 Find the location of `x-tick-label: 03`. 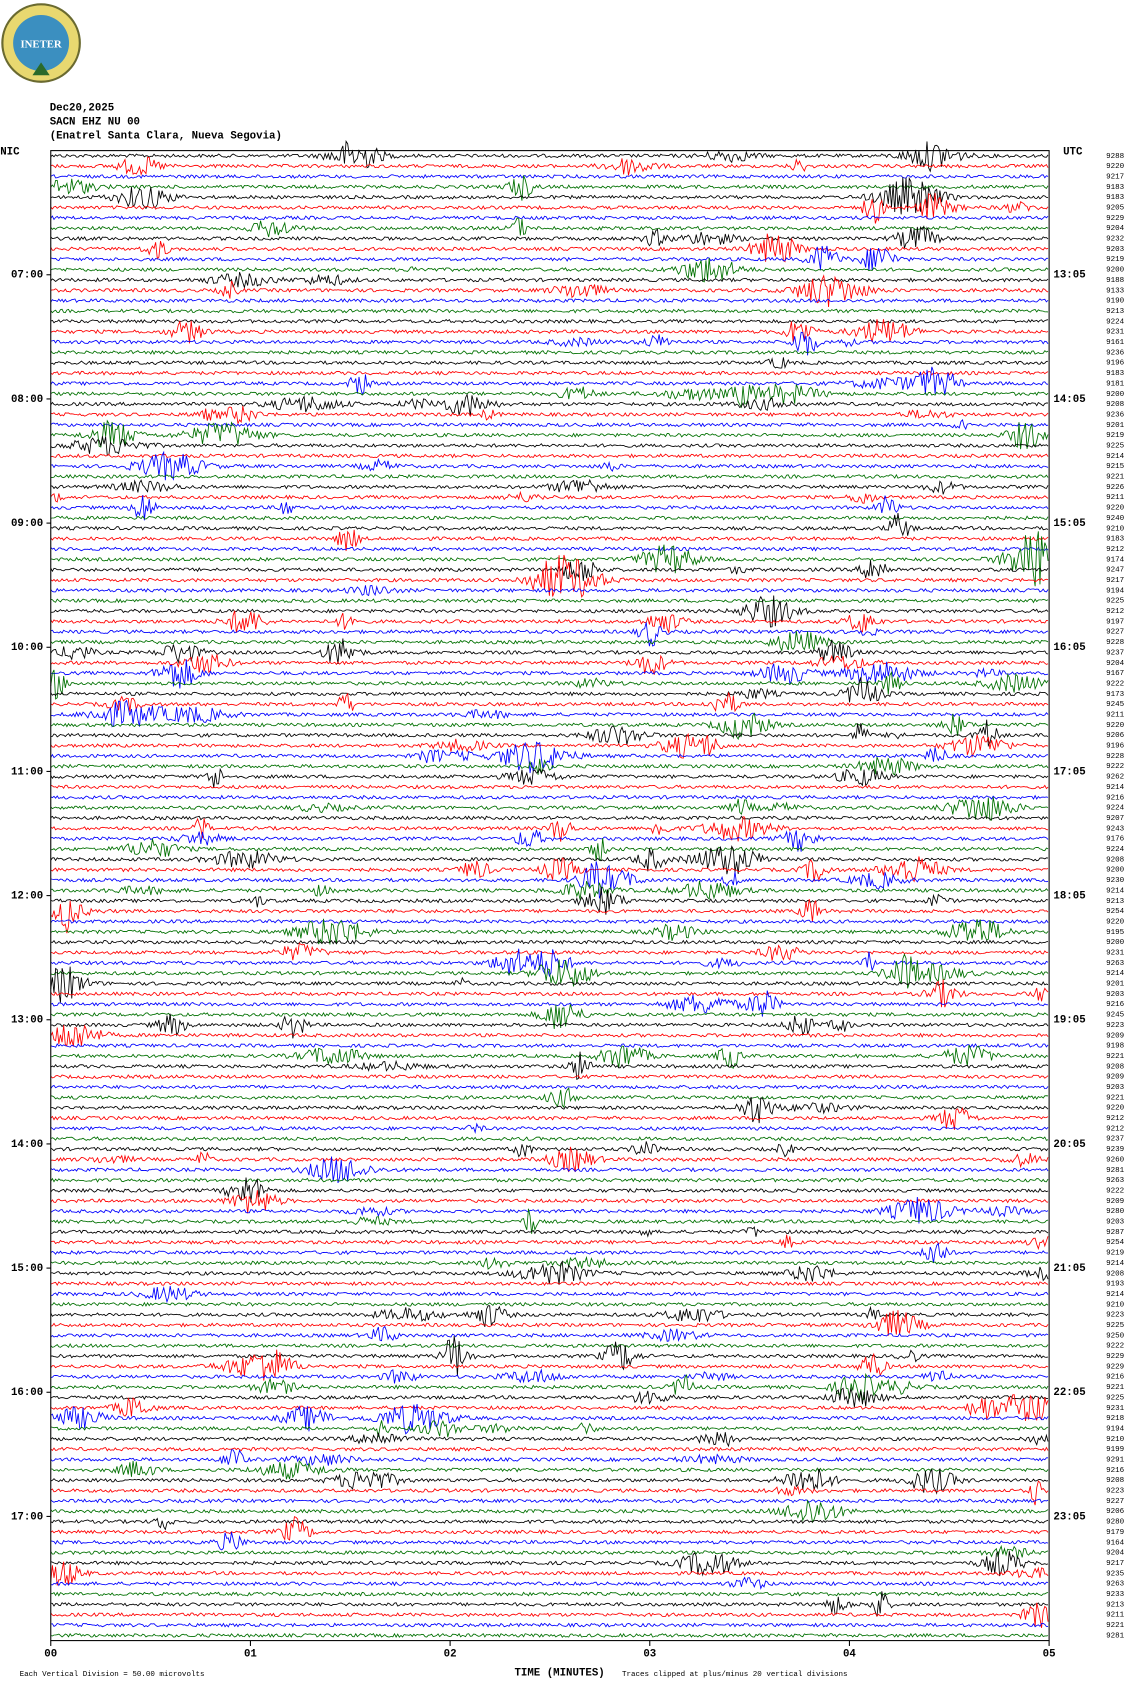

x-tick-label: 03 is located at coordinates (649, 1654).